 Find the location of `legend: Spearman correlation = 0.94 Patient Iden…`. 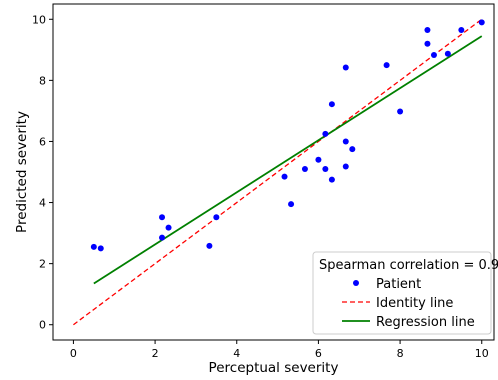

legend: Spearman correlation = 0.94 Patient Iden… is located at coordinates (405, 293).